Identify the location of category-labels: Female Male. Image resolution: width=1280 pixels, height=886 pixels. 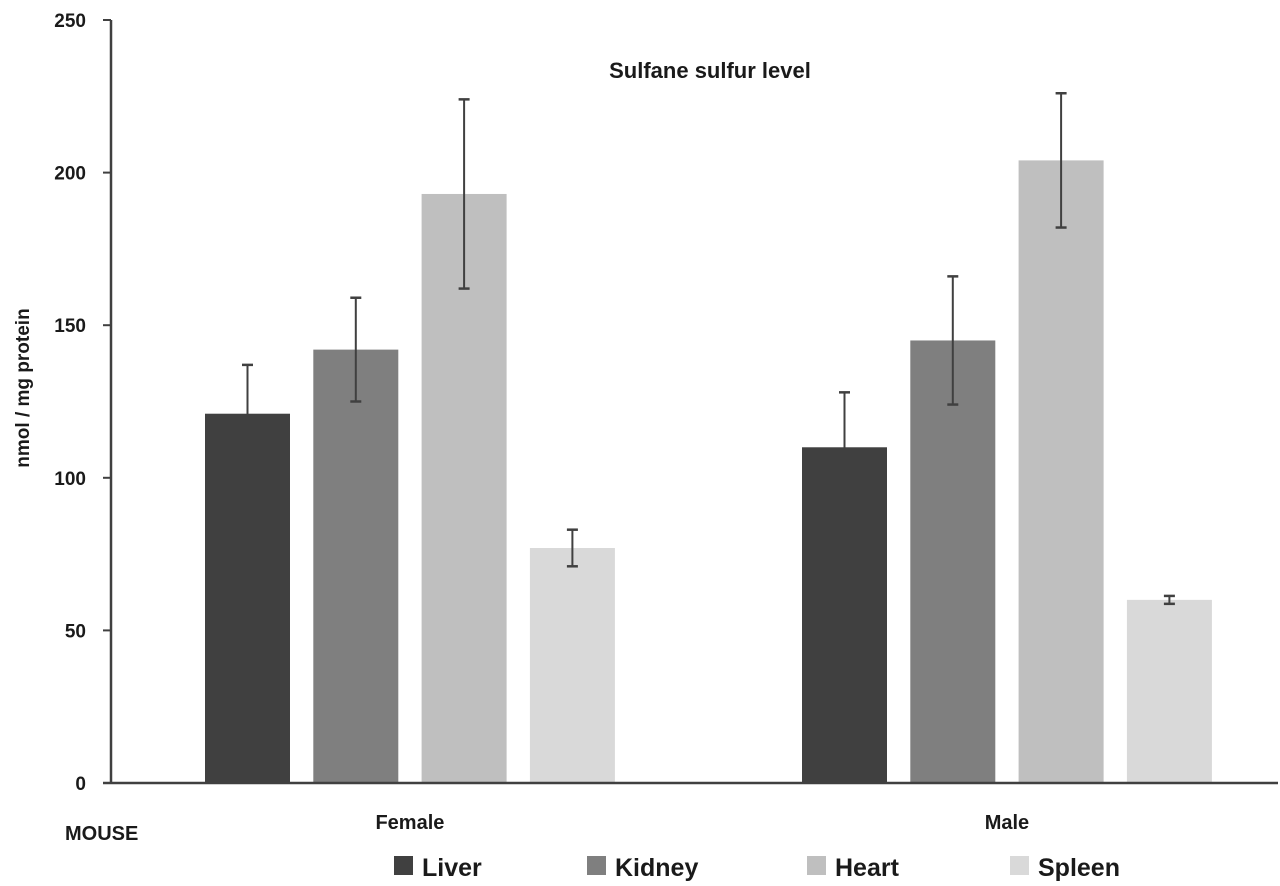
(702, 823).